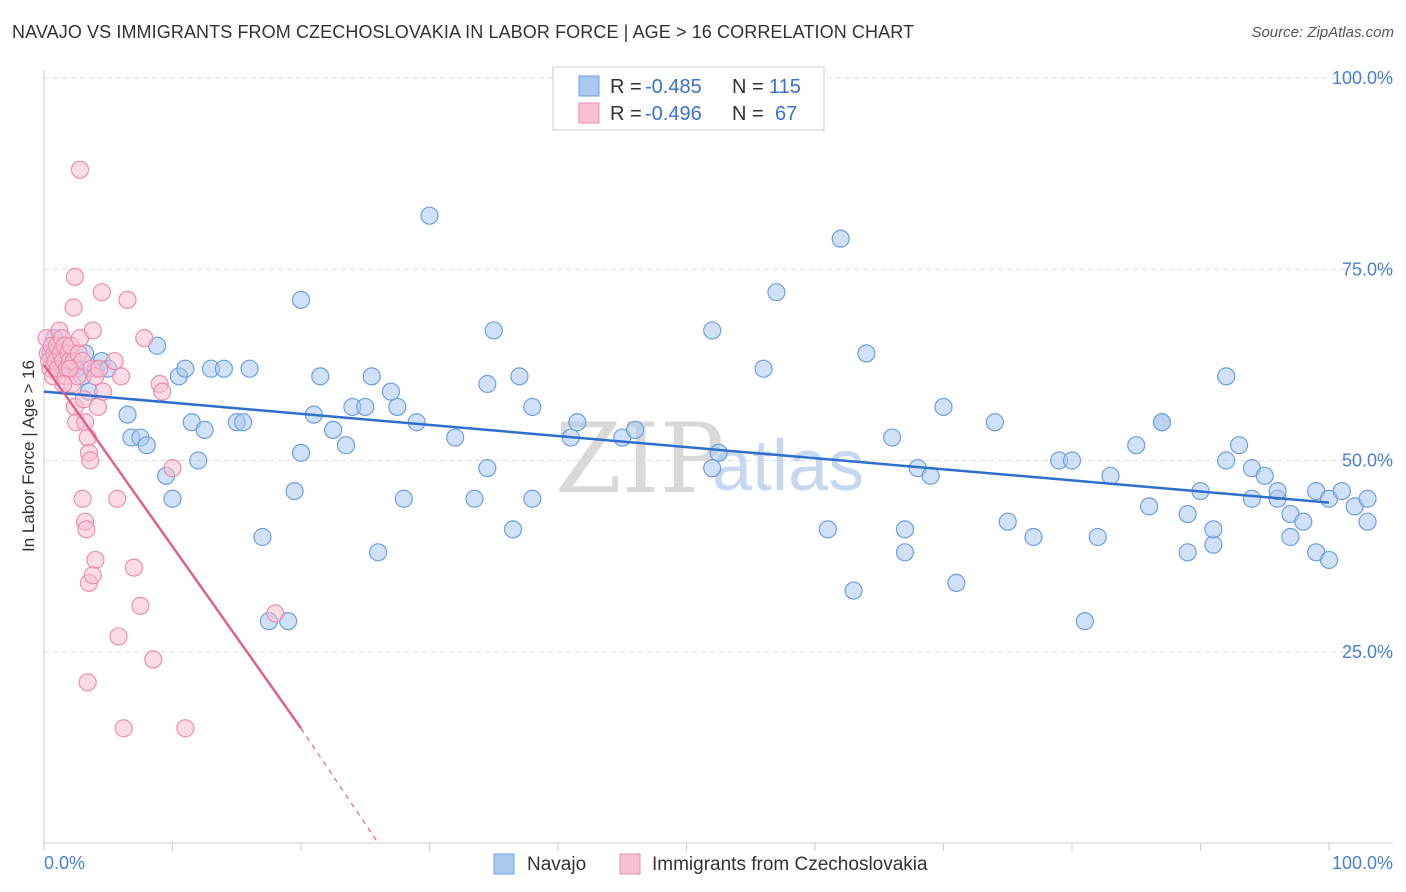  Describe the element at coordinates (785, 87) in the screenshot. I see `legend-n-value-navajo: 115` at that location.